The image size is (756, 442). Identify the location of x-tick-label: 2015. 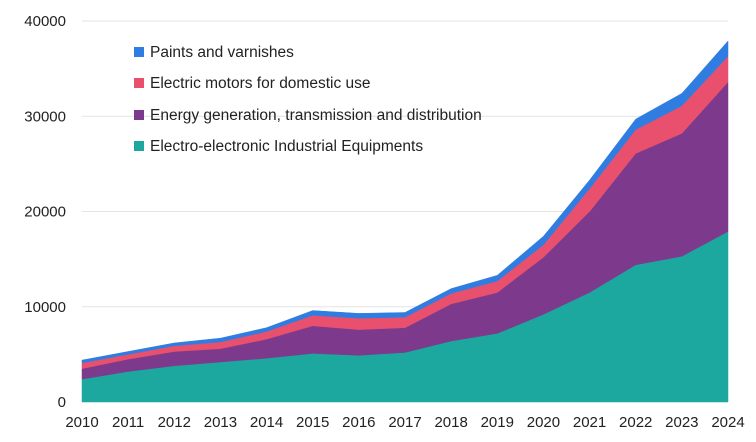
(312, 422).